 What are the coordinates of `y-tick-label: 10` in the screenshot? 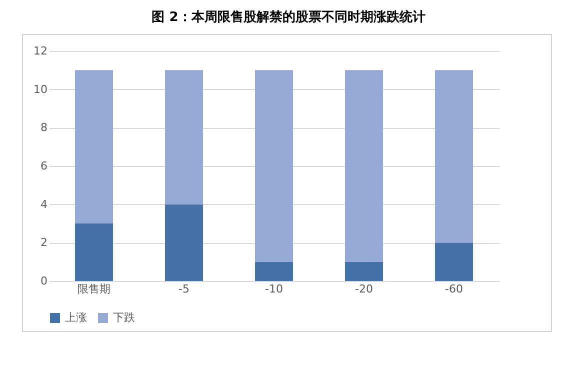 It's located at (41, 89).